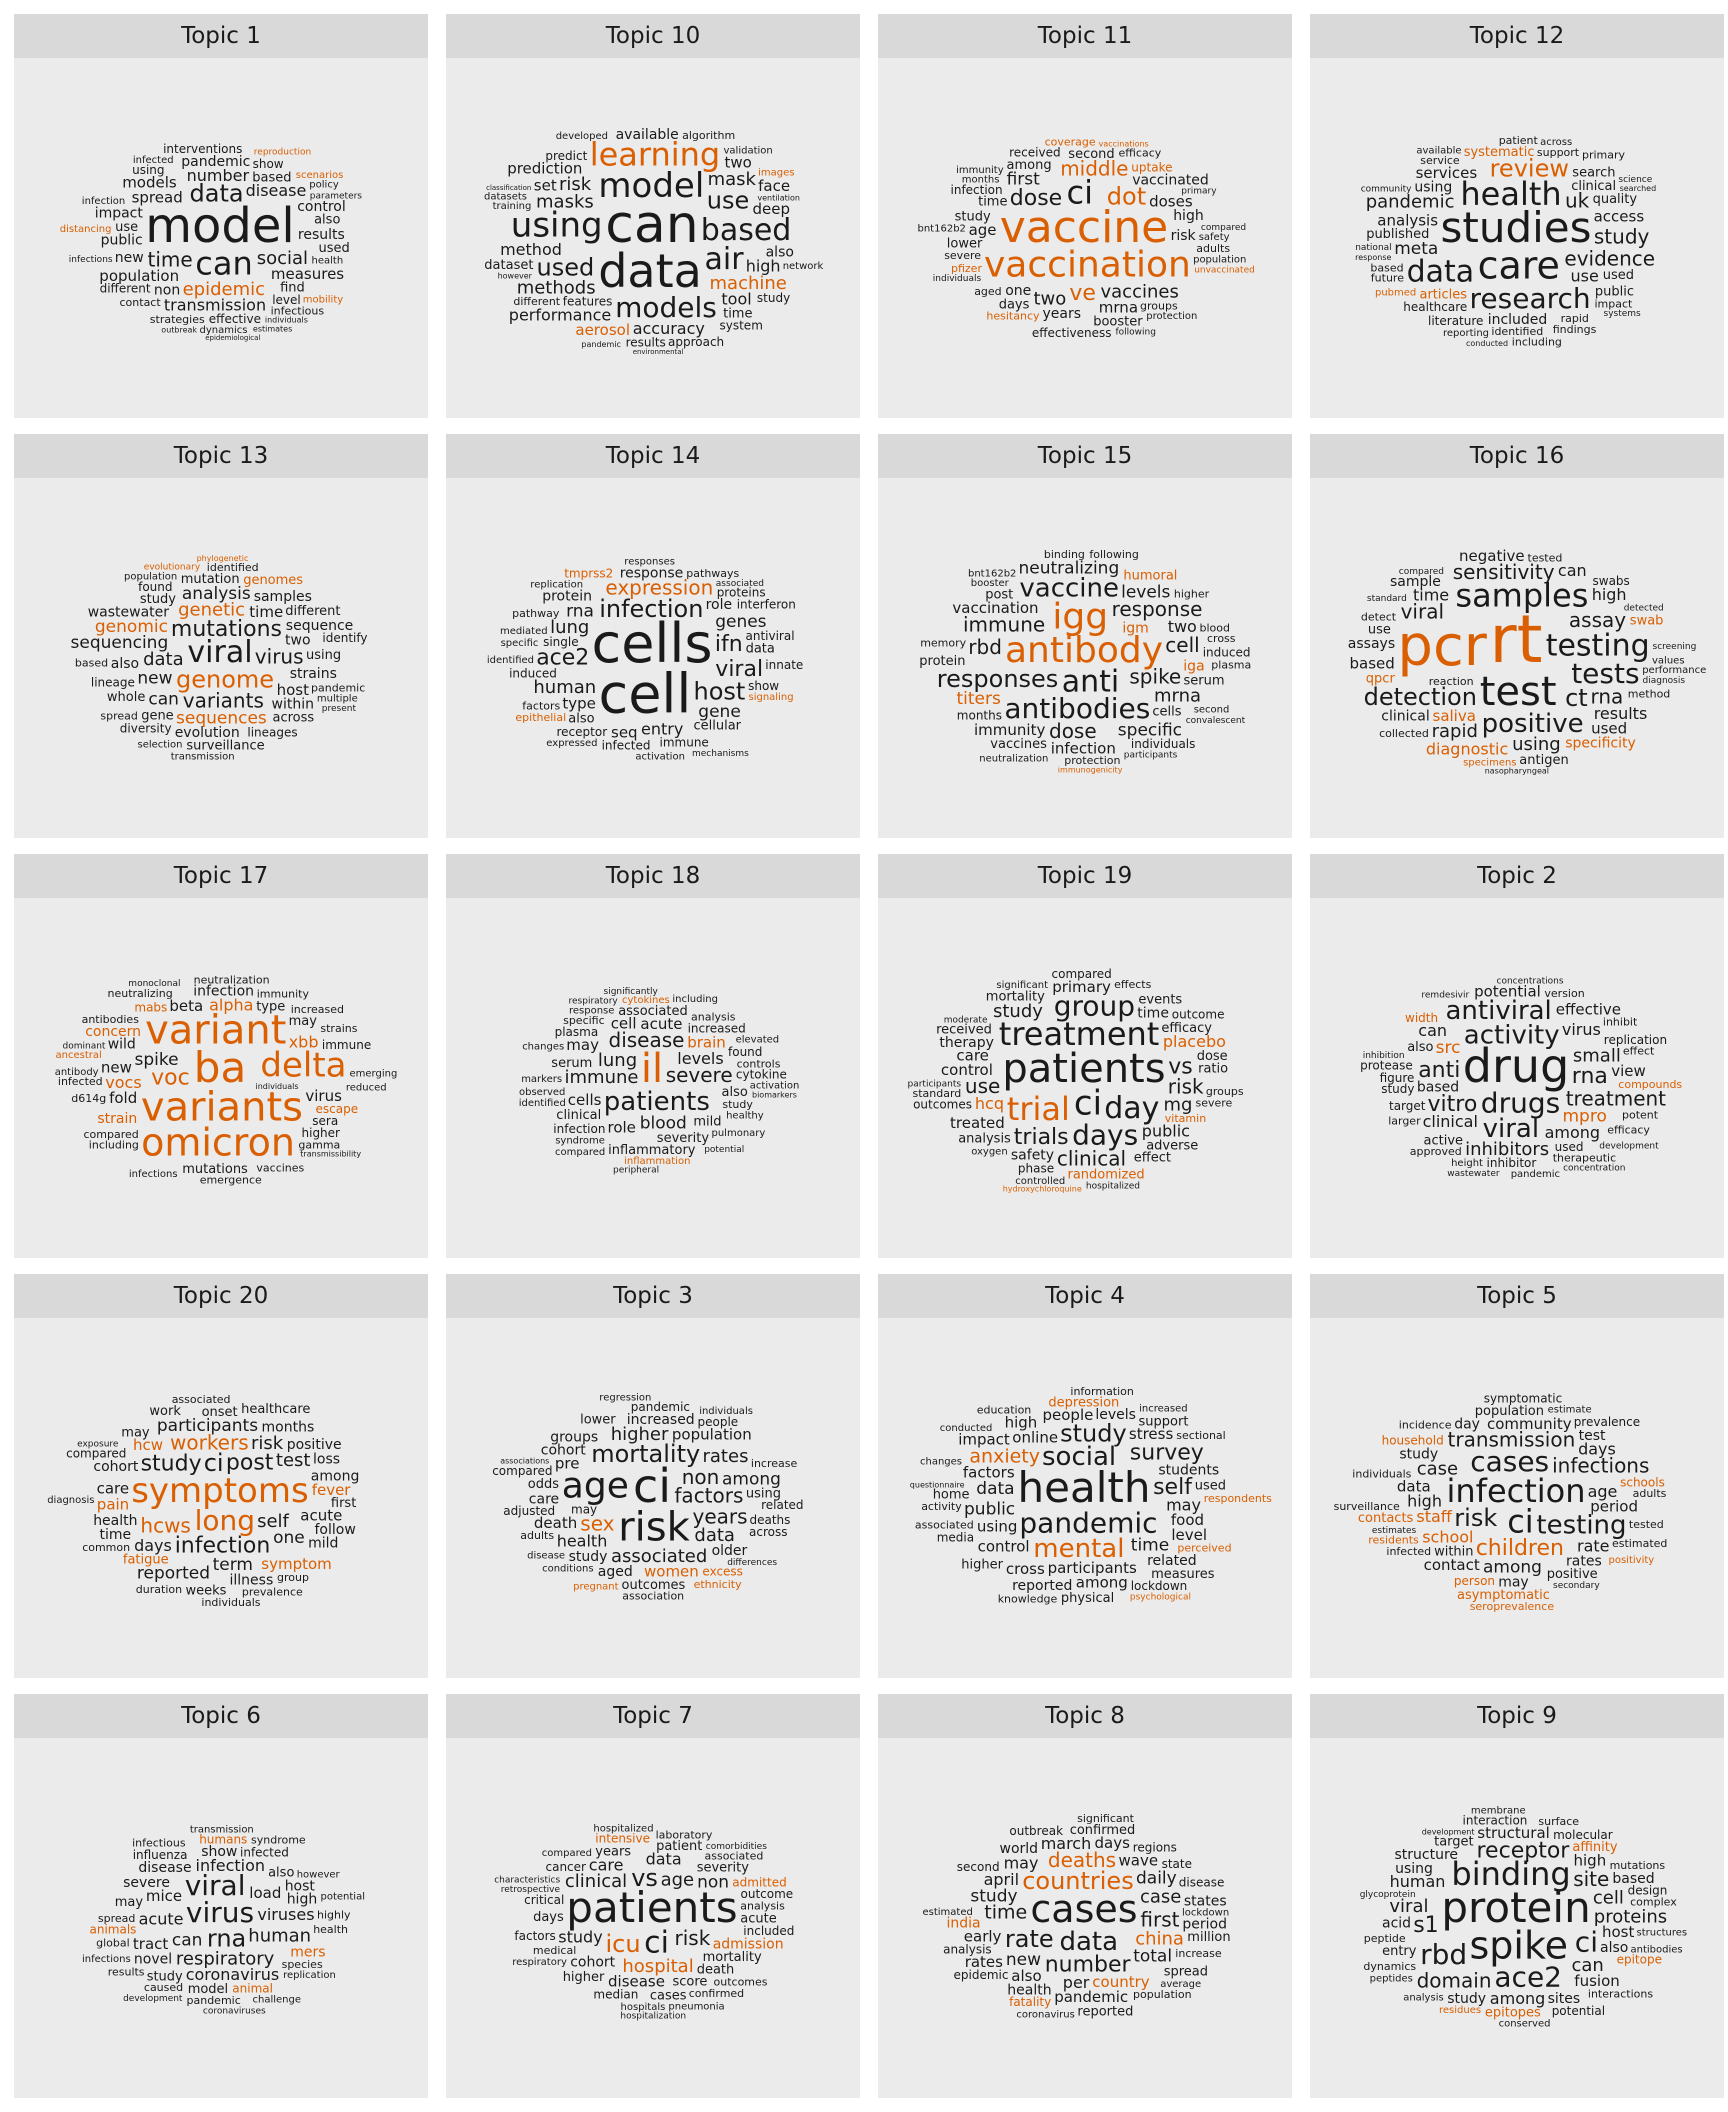 Image resolution: width=1728 pixels, height=2112 pixels. I want to click on cloud-word: people, so click(1068, 1415).